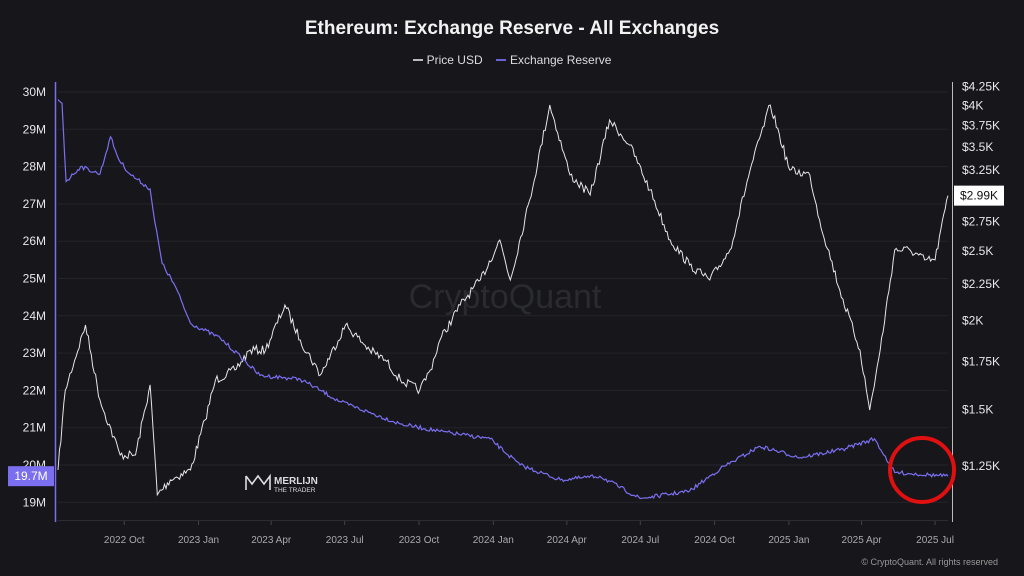 The width and height of the screenshot is (1024, 576). What do you see at coordinates (454, 60) in the screenshot?
I see `legend-label-price: Price USD` at bounding box center [454, 60].